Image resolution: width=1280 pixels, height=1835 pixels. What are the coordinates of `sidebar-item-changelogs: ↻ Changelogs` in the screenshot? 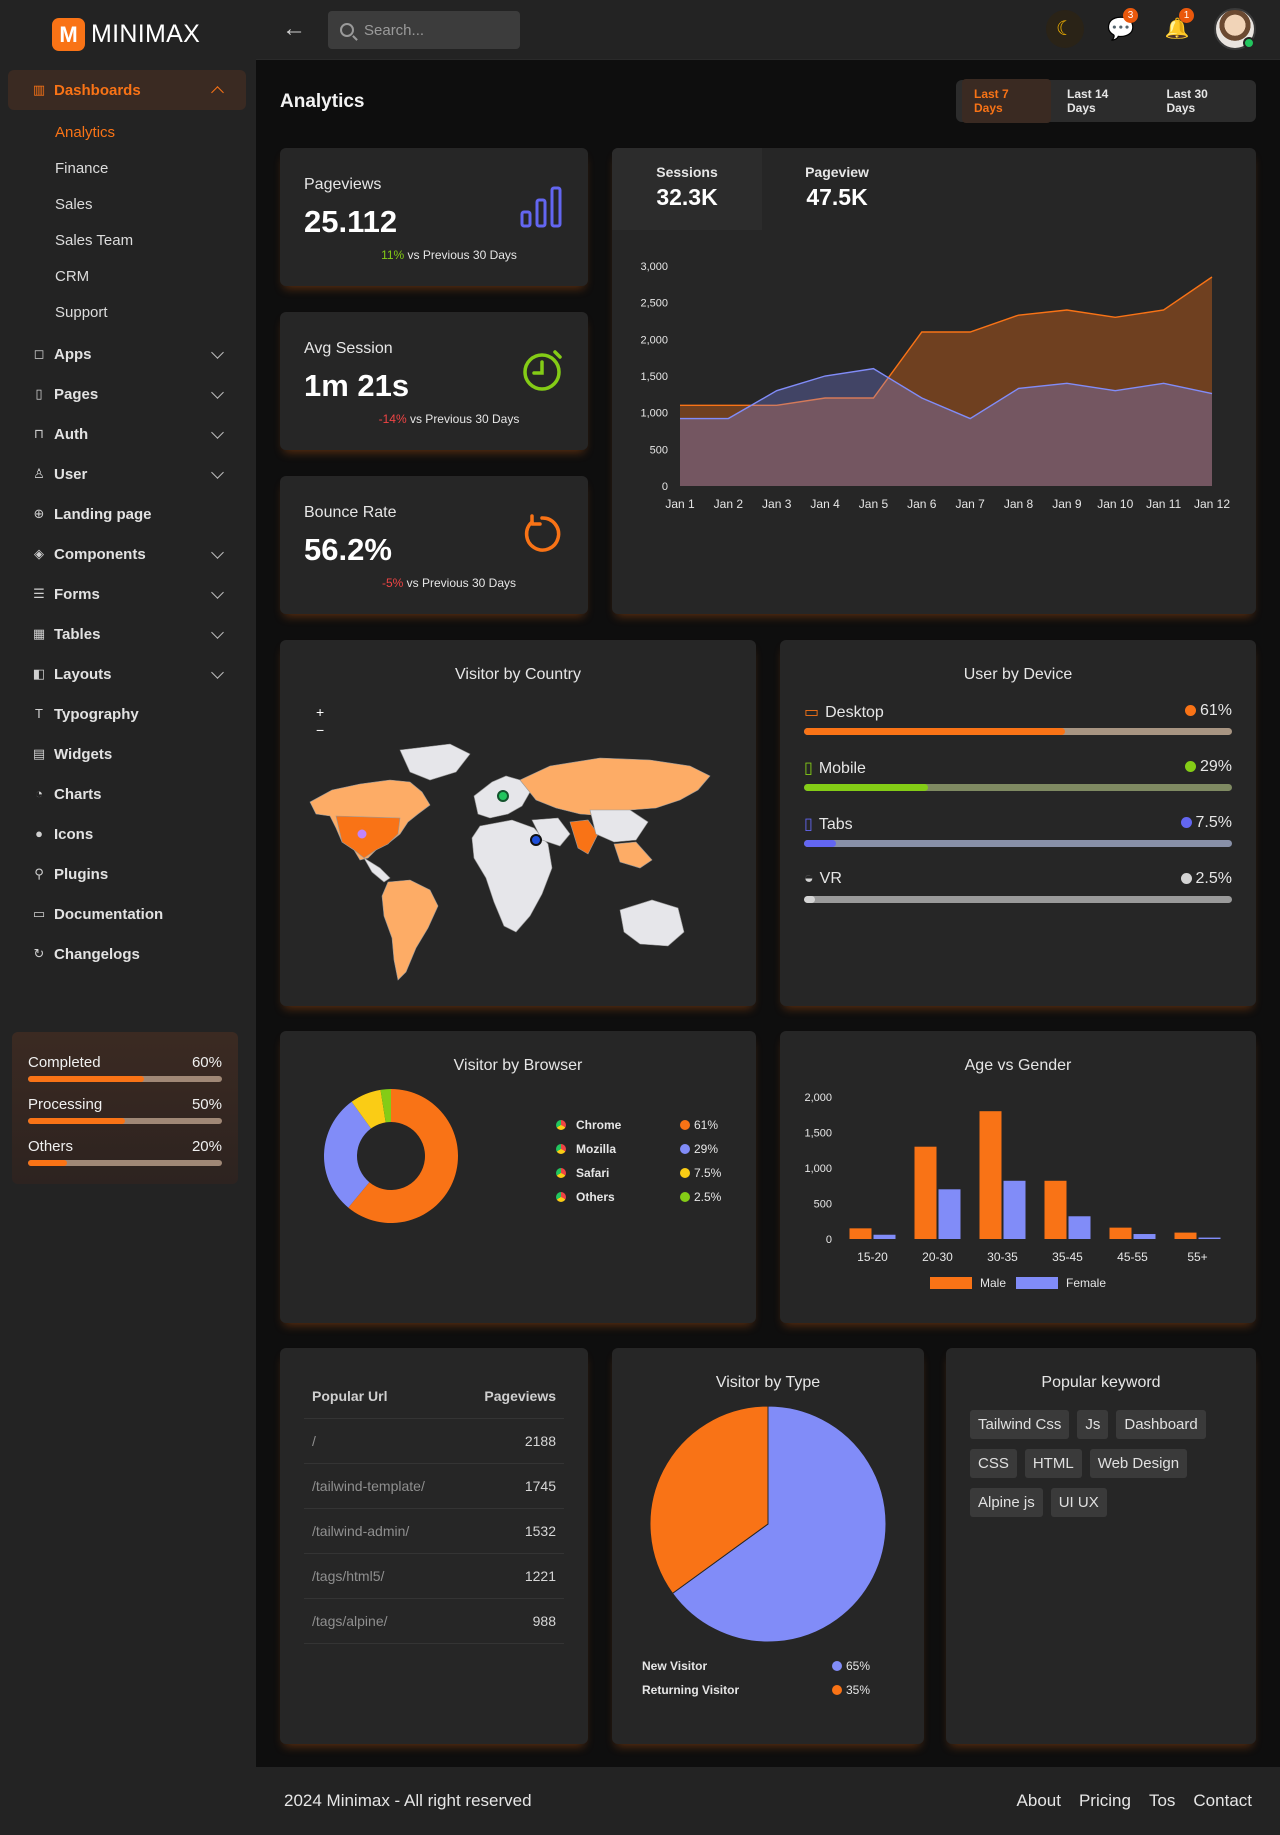 It's located at (127, 954).